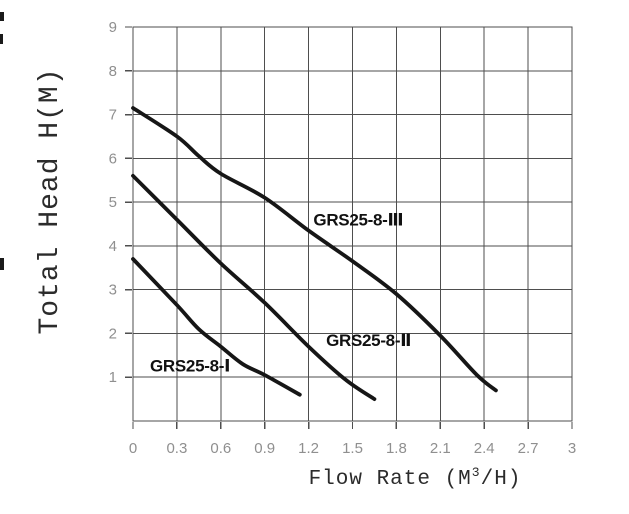  Describe the element at coordinates (390, 479) in the screenshot. I see `x-axis-title-text: Flow Rate (M` at that location.